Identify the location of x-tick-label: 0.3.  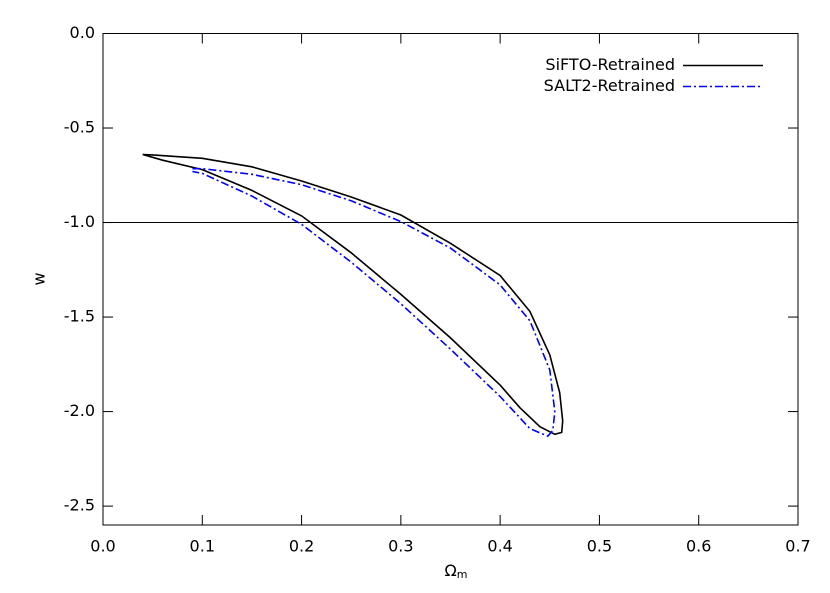
(400, 546).